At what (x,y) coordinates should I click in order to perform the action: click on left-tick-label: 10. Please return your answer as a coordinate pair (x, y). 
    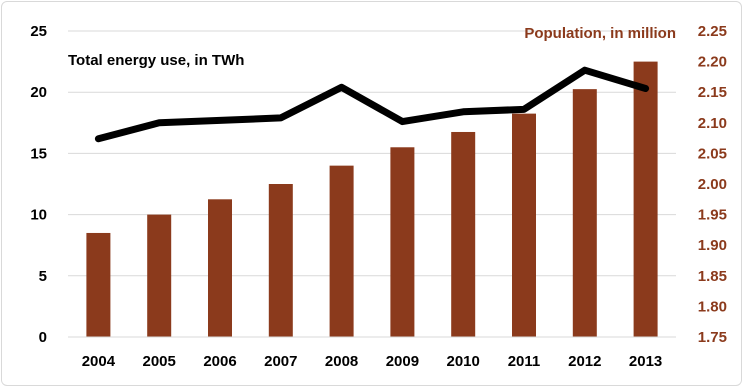
    Looking at the image, I should click on (38, 215).